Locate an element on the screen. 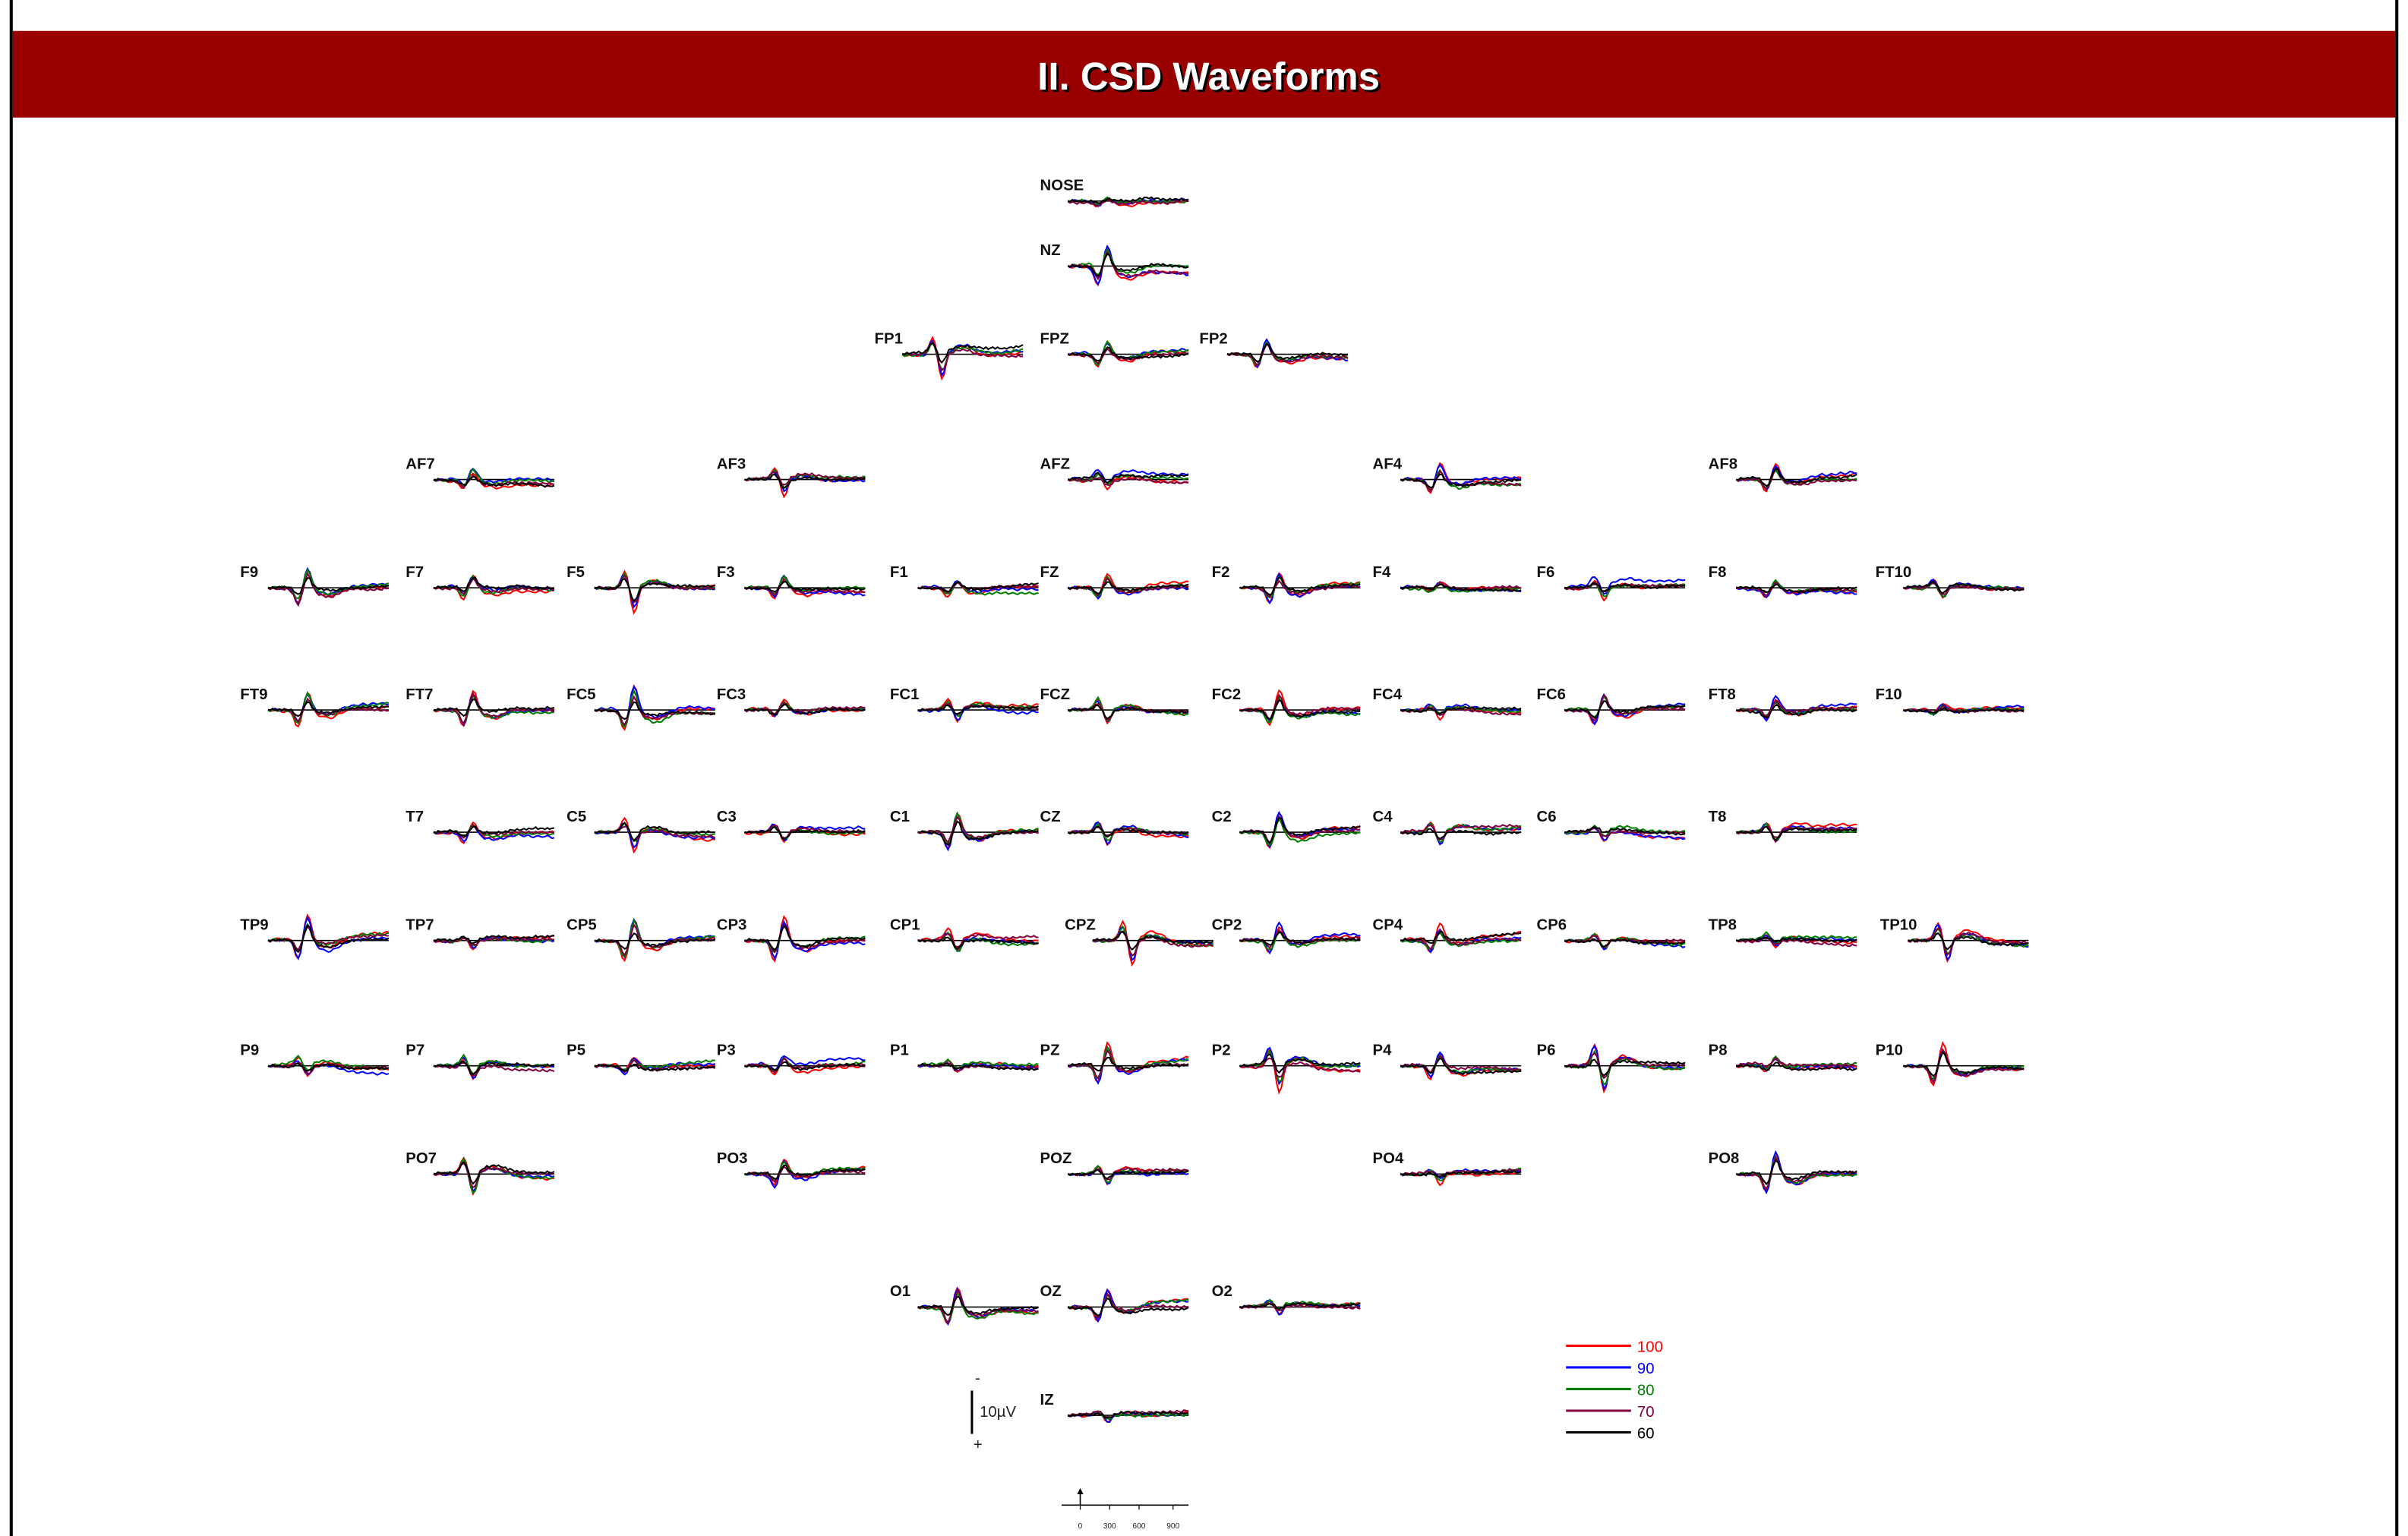 This screenshot has width=2408, height=1536. electrode-label: PO4 is located at coordinates (1388, 1159).